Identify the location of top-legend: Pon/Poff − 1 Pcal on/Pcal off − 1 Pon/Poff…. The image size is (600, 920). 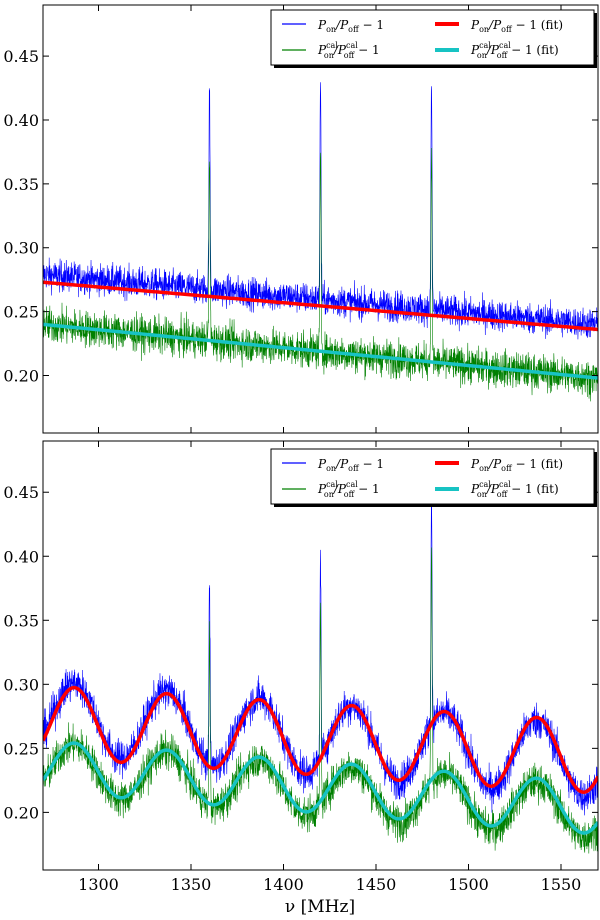
(433, 38).